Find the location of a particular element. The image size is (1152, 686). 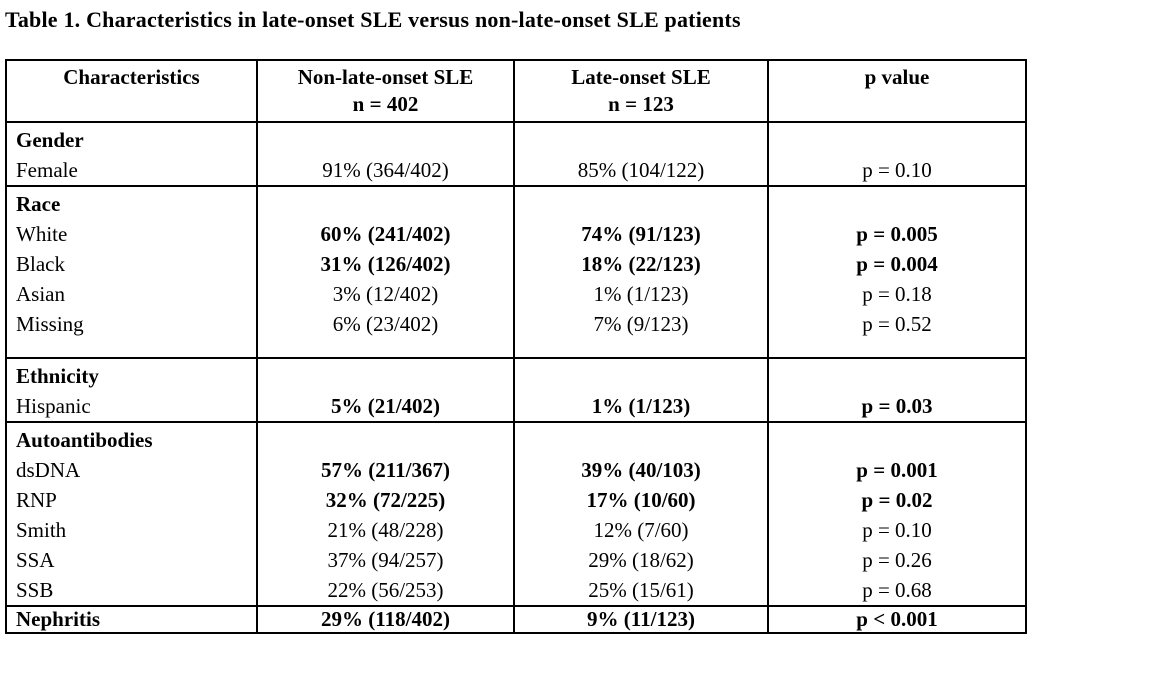

cell-value: 12% (7/60) is located at coordinates (641, 530).